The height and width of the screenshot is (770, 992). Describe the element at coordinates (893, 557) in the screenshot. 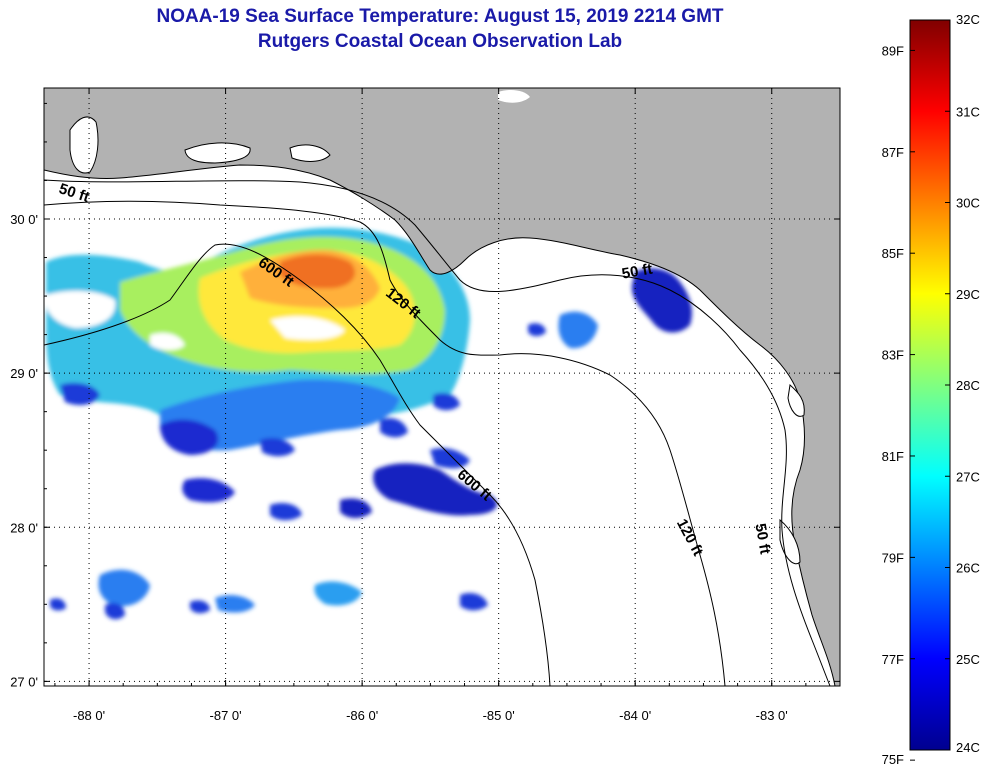

I see `colorbar-label-fahrenheit: 79F` at that location.